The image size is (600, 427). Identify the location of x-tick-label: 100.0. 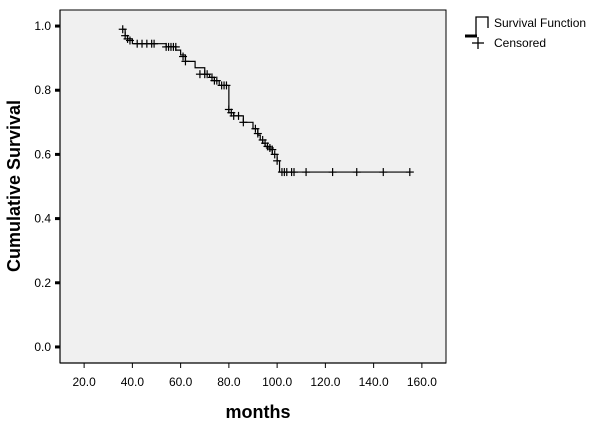
(277, 382).